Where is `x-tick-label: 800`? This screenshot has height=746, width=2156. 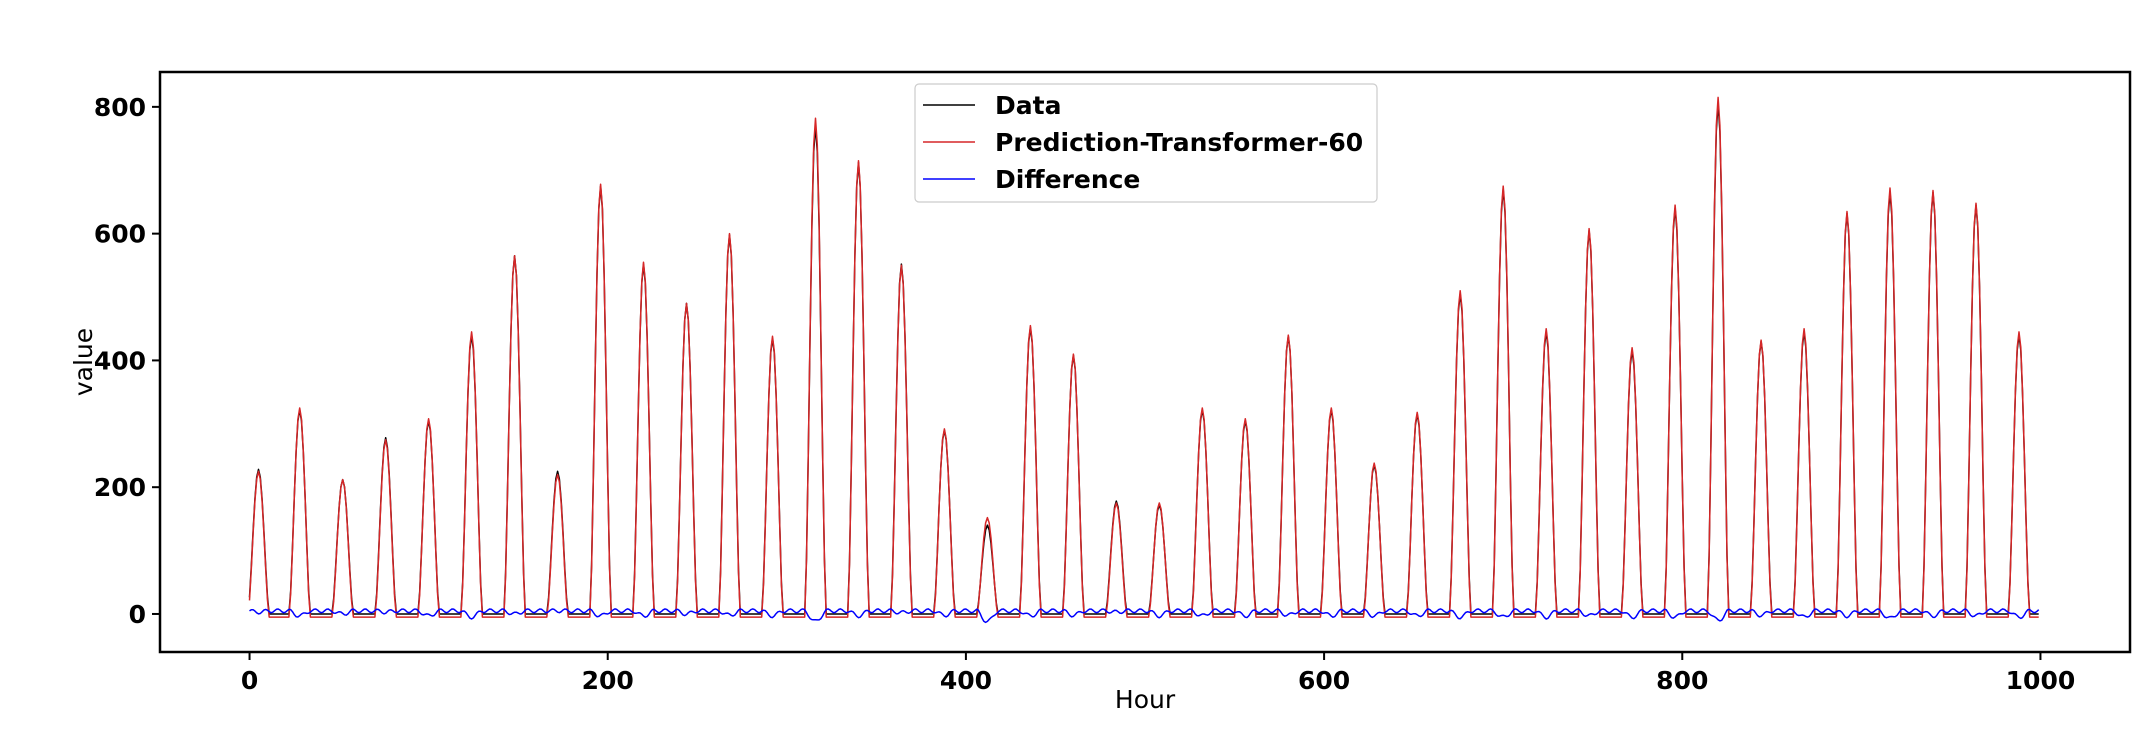 x-tick-label: 800 is located at coordinates (1682, 680).